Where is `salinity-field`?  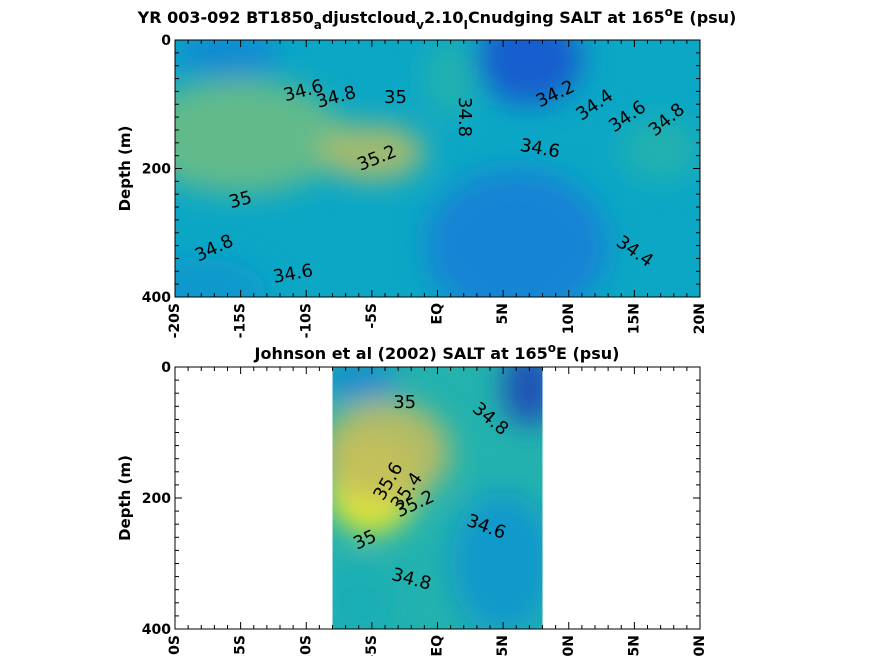 salinity-field is located at coordinates (437, 498).